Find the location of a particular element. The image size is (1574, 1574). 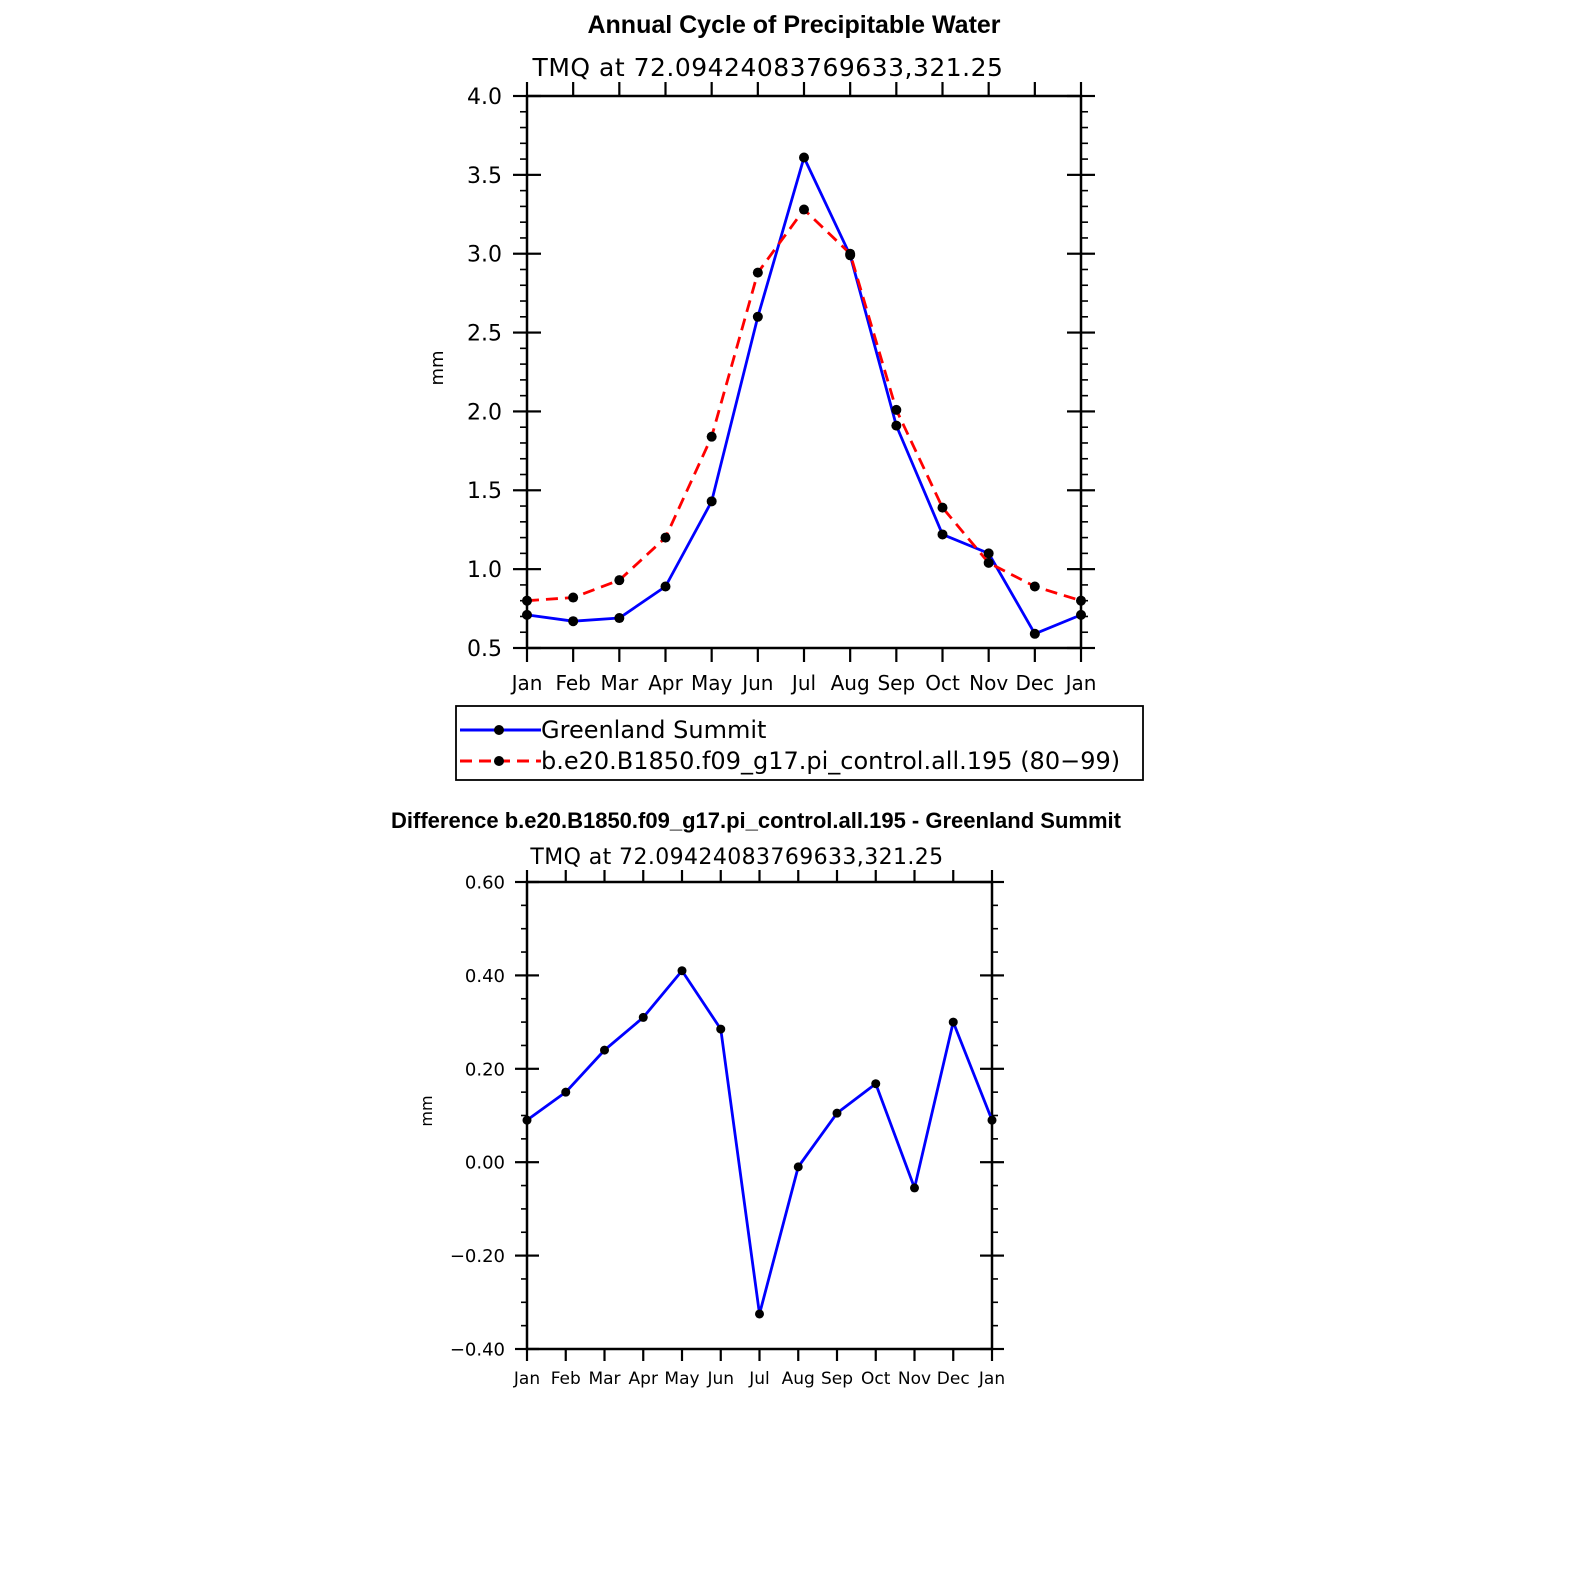

y-tick-label: 0.5 is located at coordinates (484, 649).